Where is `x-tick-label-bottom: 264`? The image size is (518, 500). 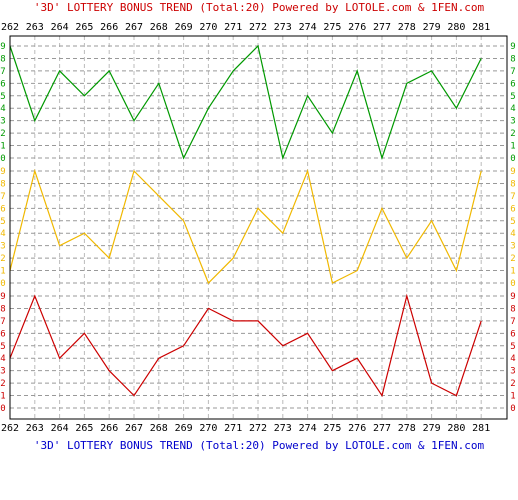
x-tick-label-bottom: 264 is located at coordinates (60, 428).